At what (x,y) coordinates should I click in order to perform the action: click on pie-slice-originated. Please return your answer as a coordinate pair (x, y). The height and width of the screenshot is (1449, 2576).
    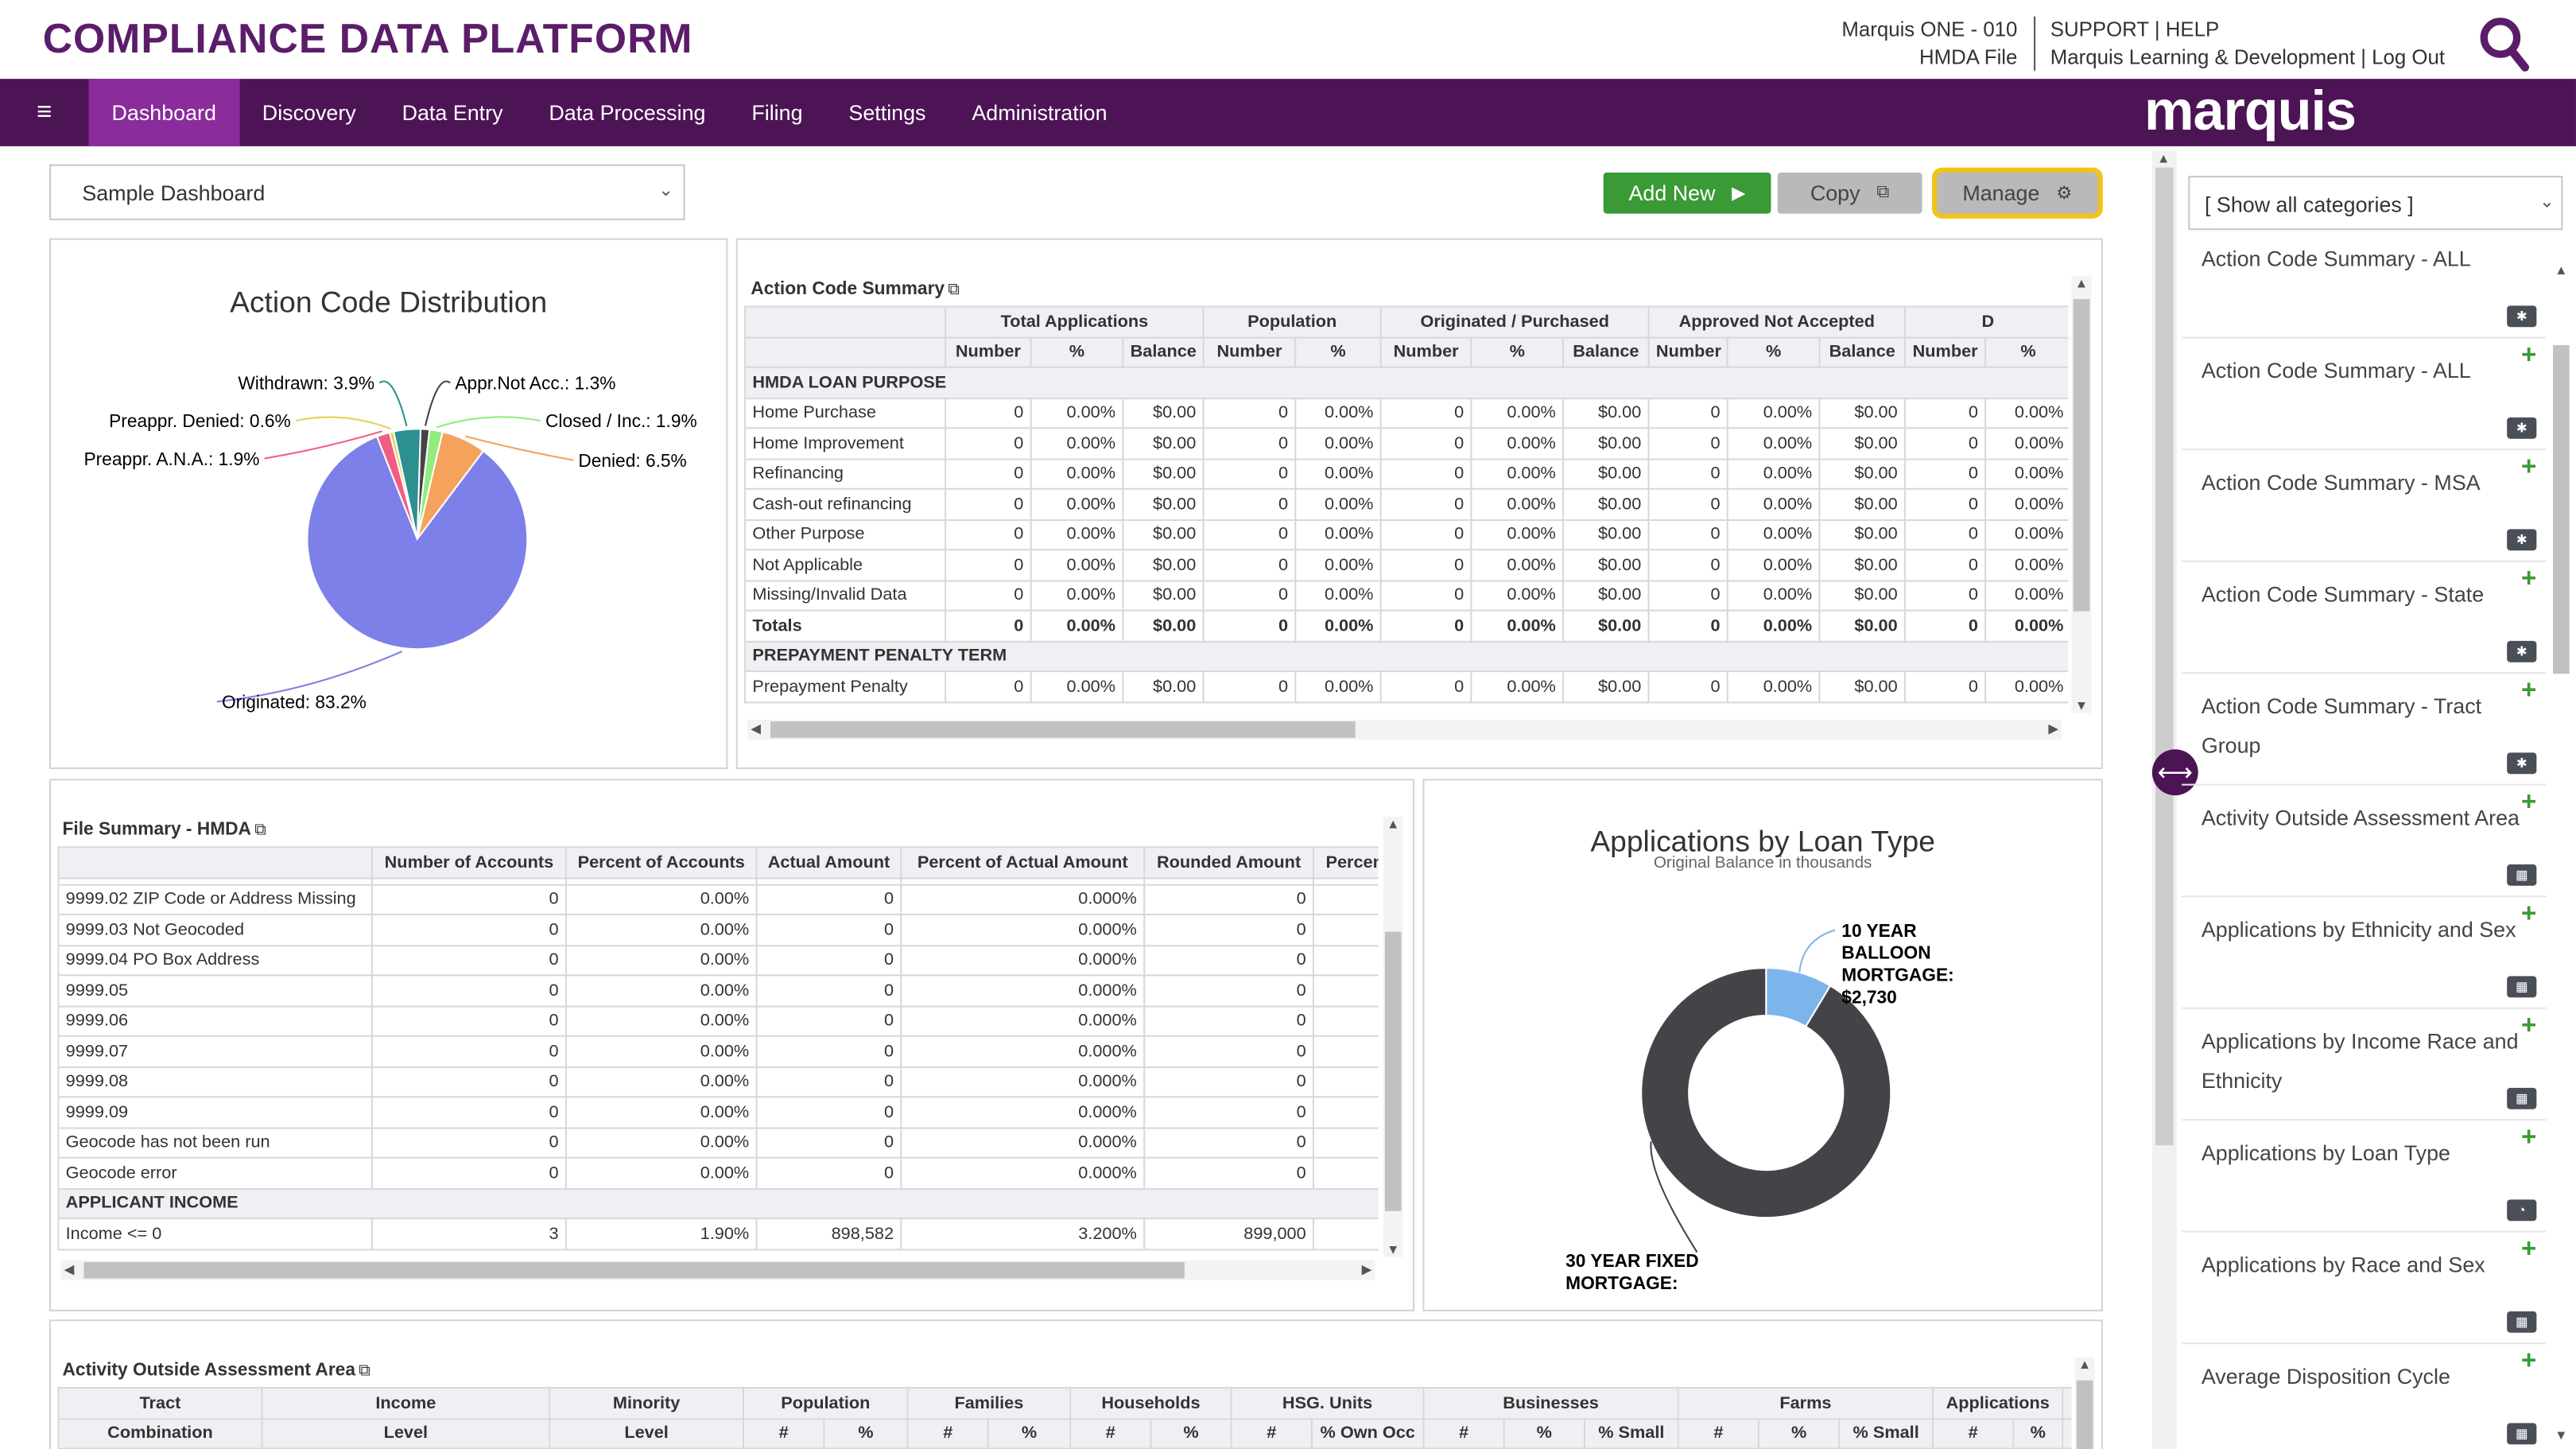
    Looking at the image, I should click on (418, 543).